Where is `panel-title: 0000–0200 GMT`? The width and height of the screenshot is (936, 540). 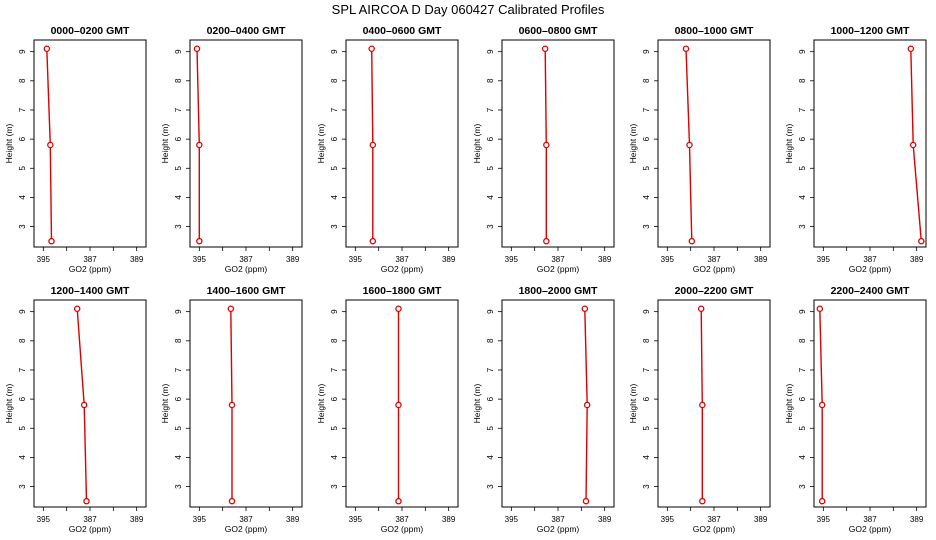
panel-title: 0000–0200 GMT is located at coordinates (90, 31).